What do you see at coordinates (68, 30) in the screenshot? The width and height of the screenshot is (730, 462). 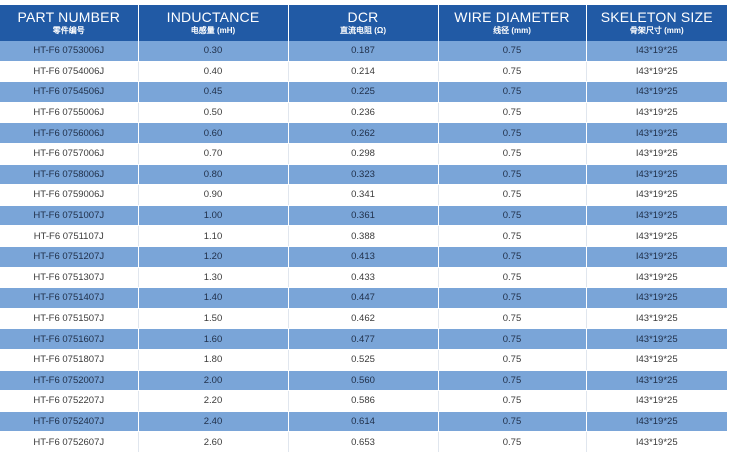 I see `header-subtitle: 零件编号` at bounding box center [68, 30].